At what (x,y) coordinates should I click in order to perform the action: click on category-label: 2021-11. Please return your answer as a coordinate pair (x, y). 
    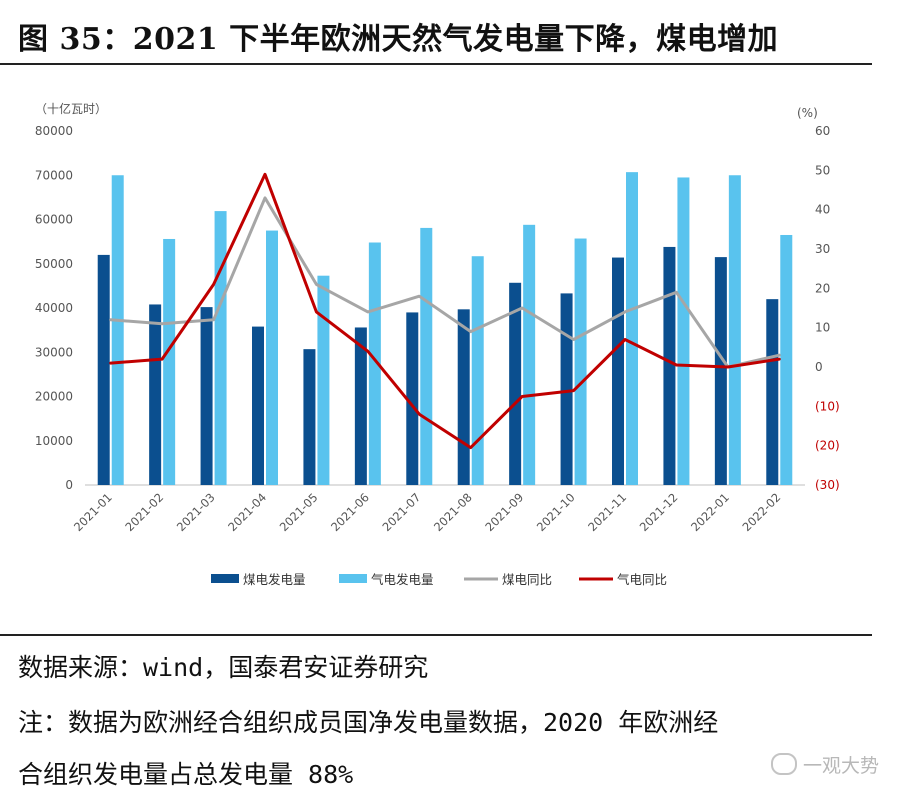
    Looking at the image, I should click on (607, 512).